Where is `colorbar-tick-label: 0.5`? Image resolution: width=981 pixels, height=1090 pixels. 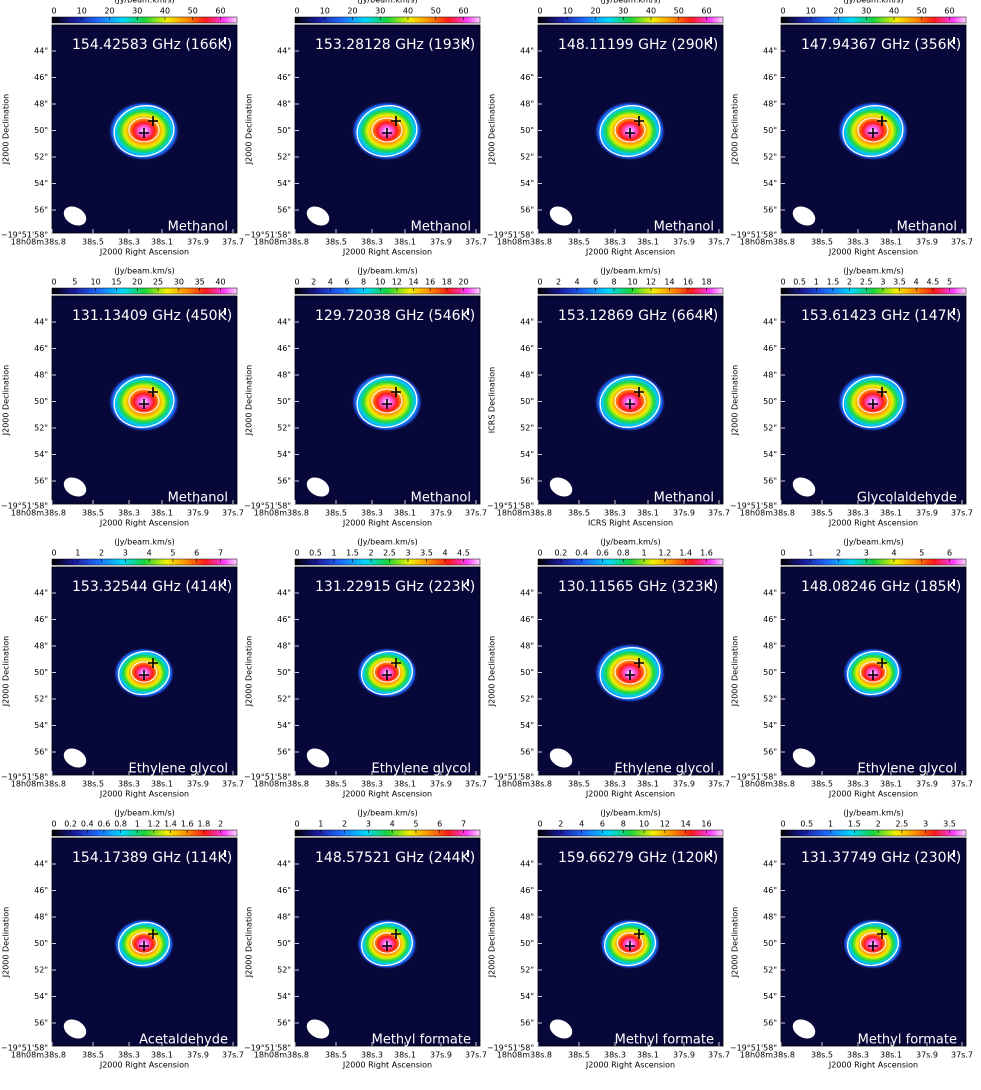
colorbar-tick-label: 0.5 is located at coordinates (799, 282).